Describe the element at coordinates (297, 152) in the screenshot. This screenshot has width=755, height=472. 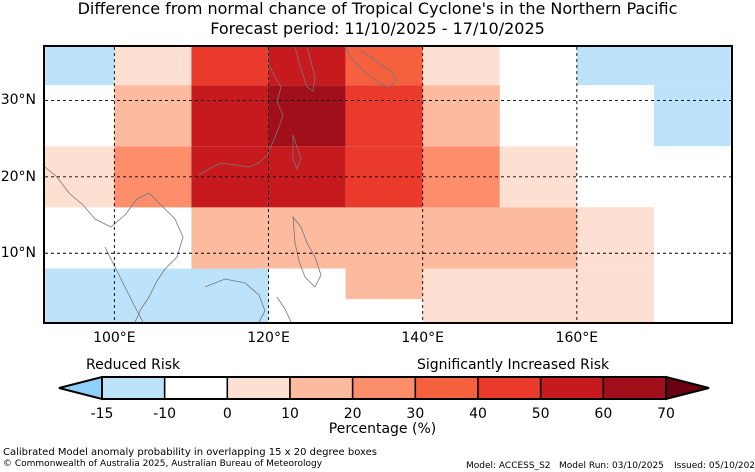
I see `coastline-taiwan` at that location.